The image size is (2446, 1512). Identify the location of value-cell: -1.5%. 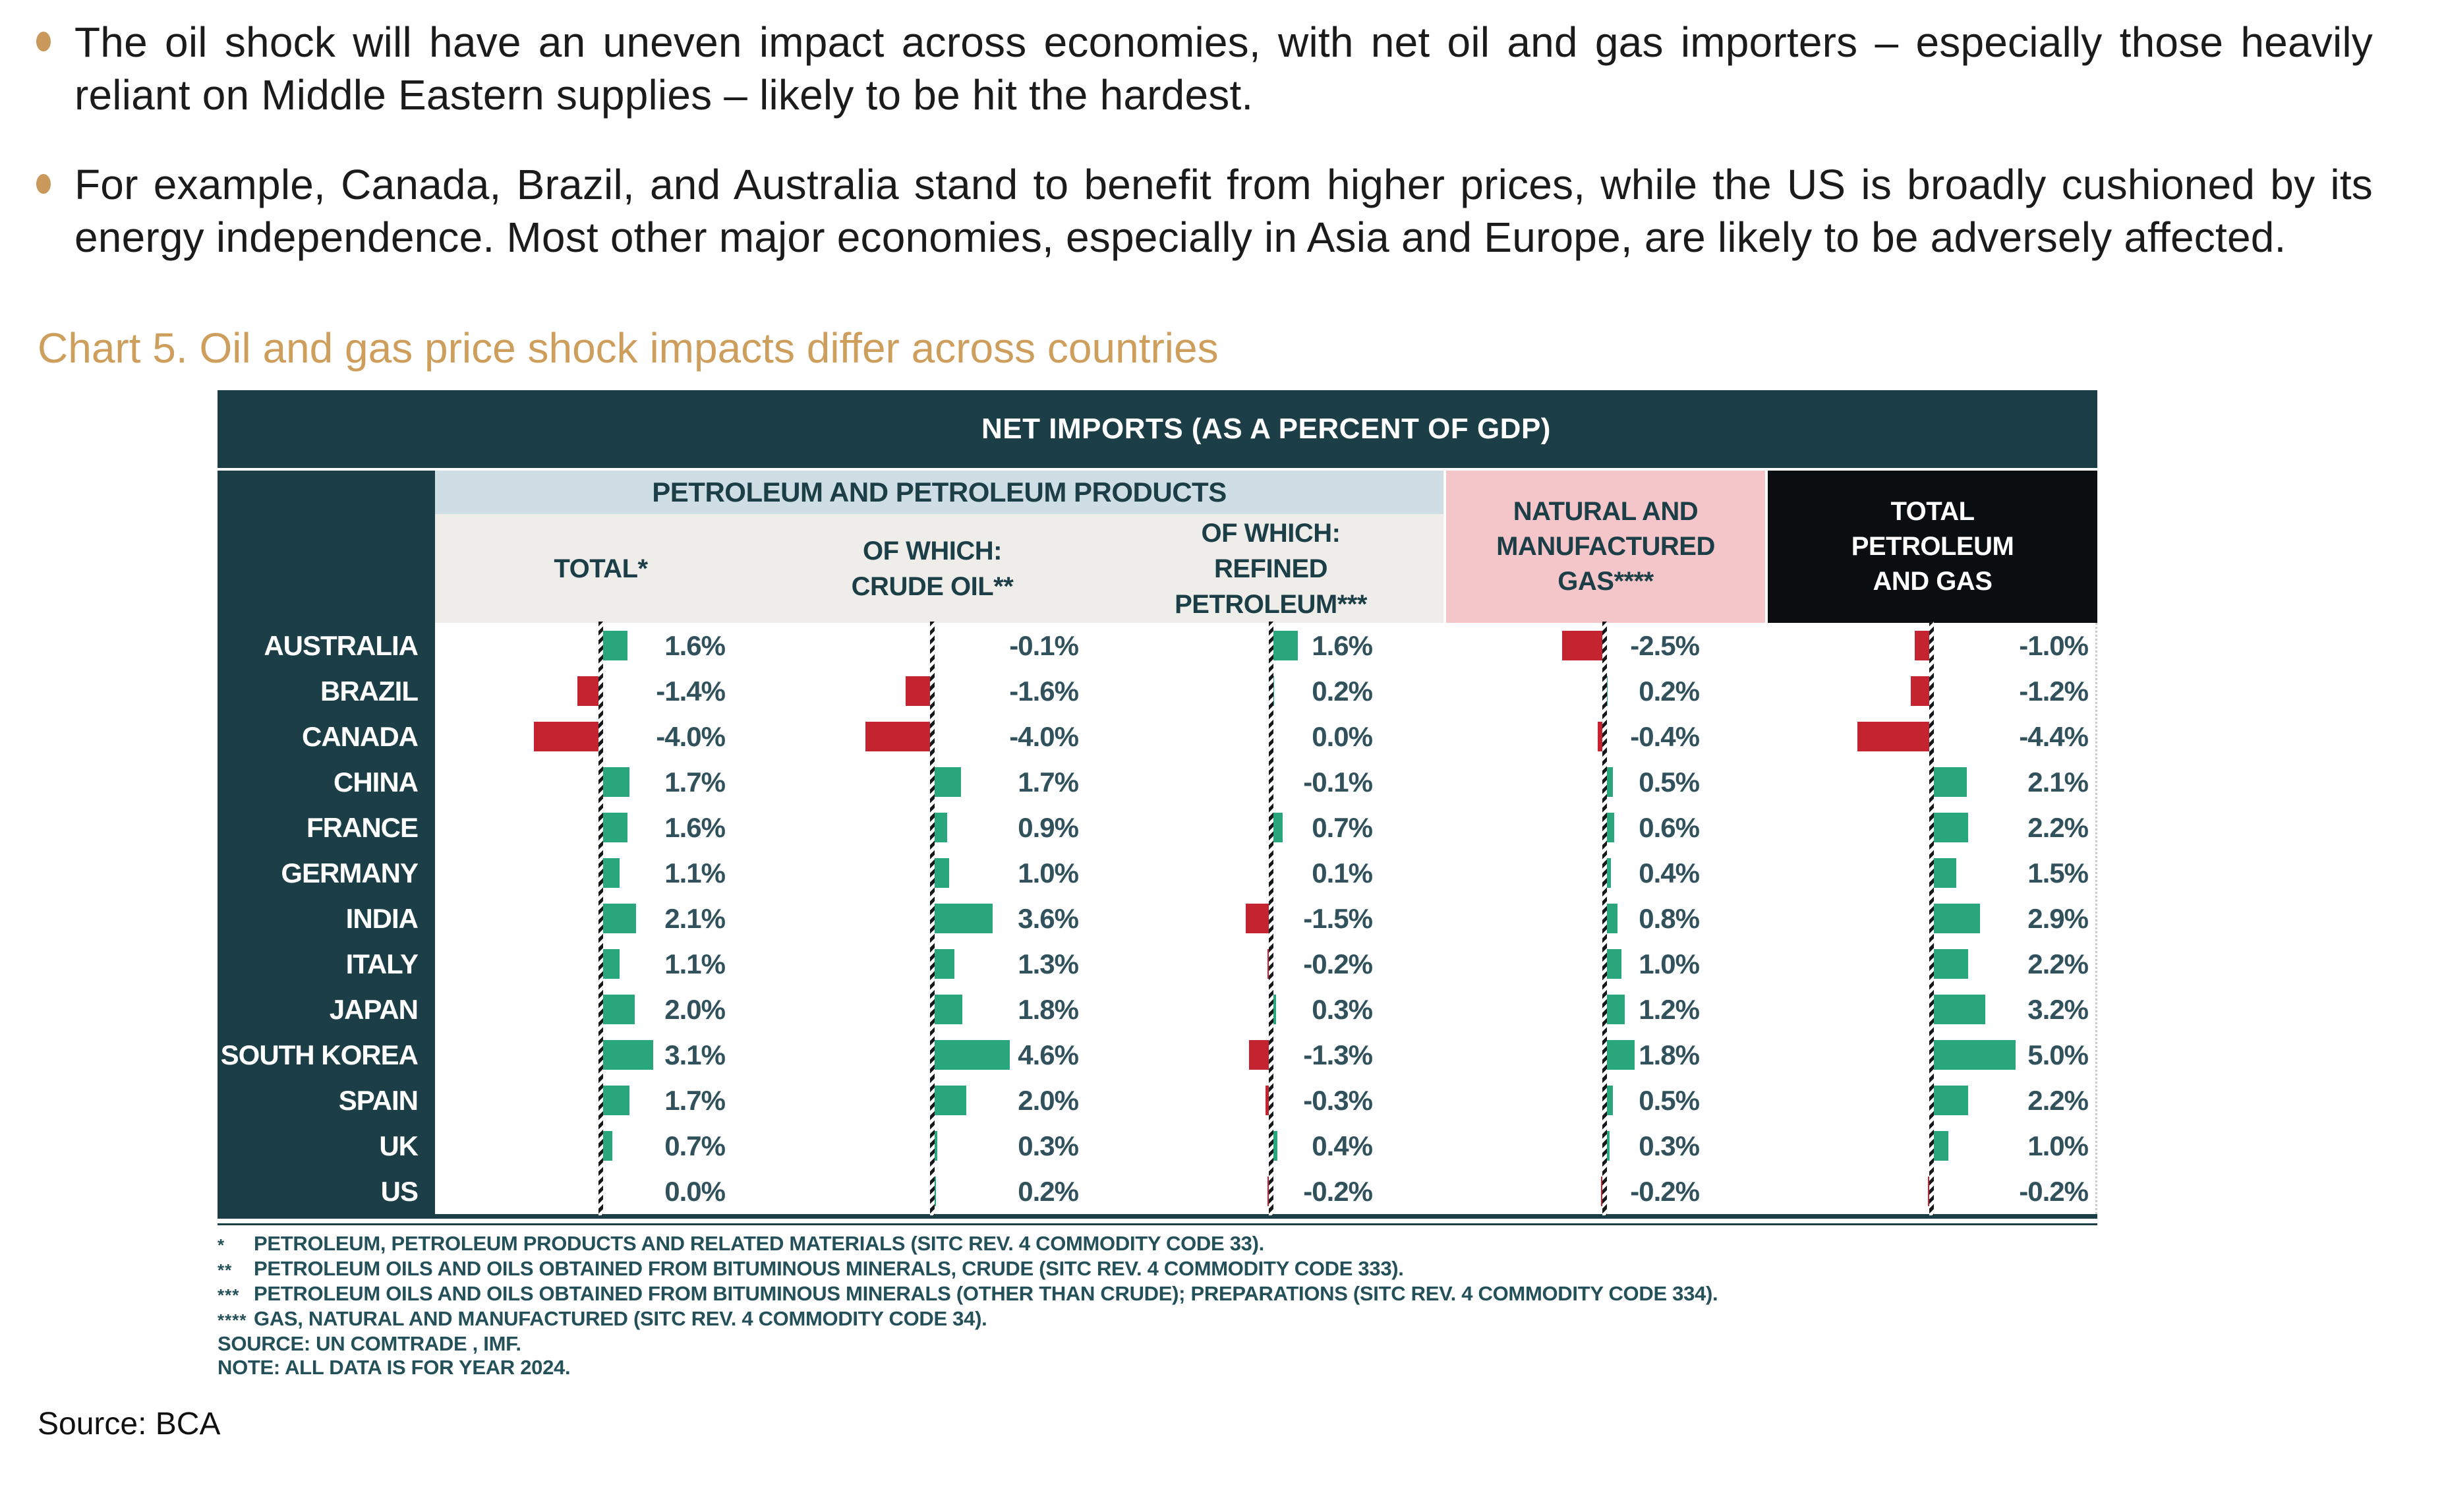
(1270, 918).